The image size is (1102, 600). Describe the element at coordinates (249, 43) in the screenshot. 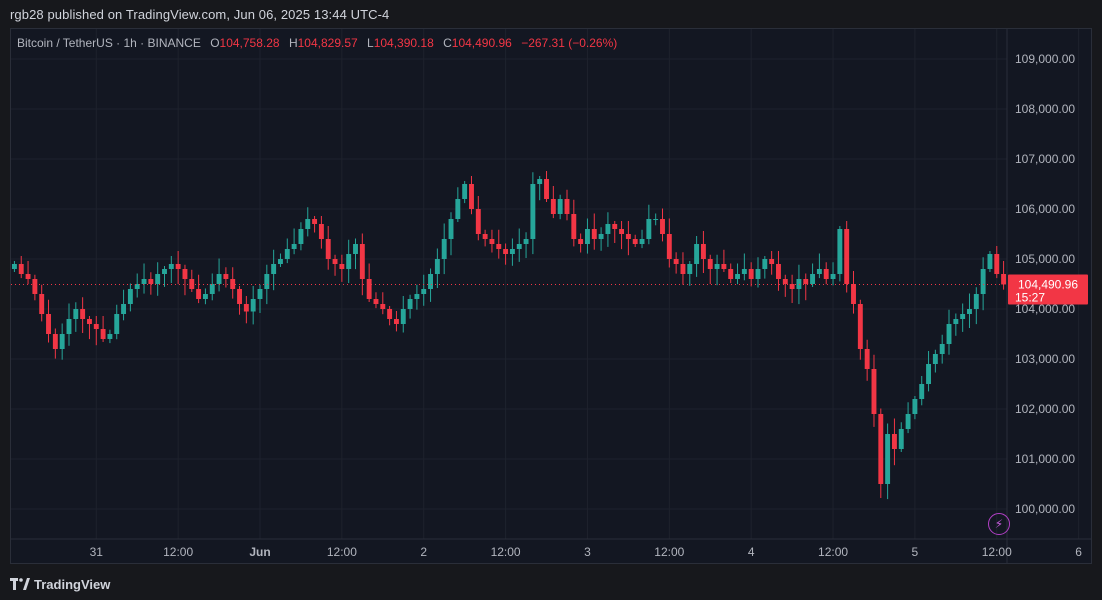

I see `open-value: 104,758.28` at that location.